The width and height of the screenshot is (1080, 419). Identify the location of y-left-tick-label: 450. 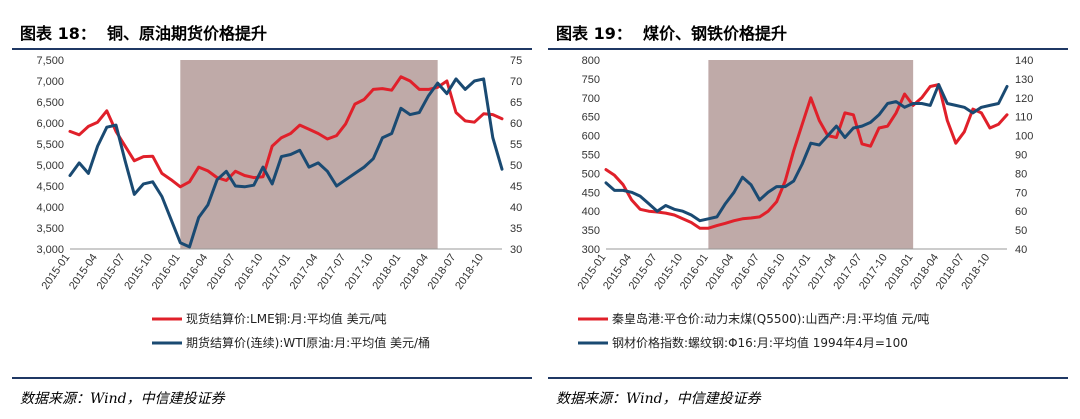
(591, 193).